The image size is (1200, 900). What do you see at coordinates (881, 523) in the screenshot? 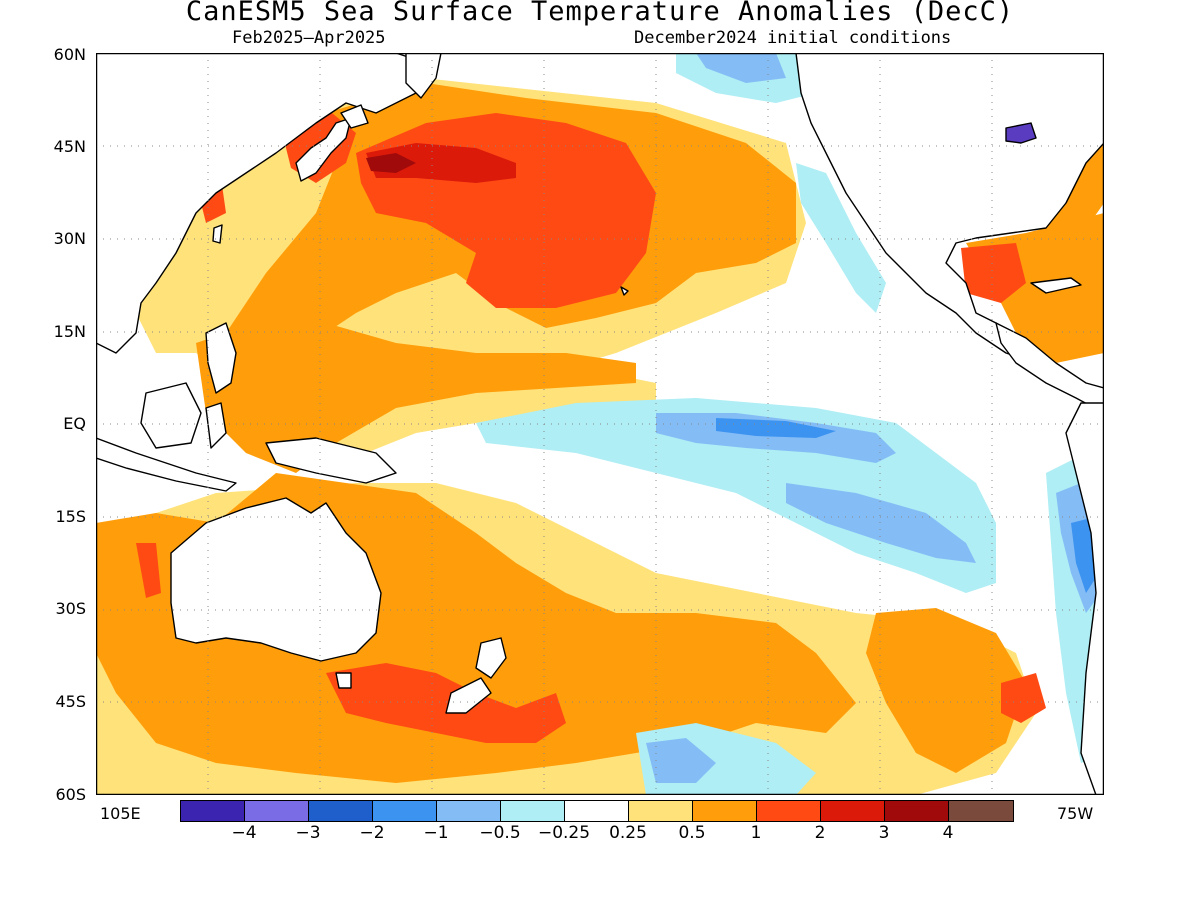
I see `anomaly-region-cold-tongue-south` at bounding box center [881, 523].